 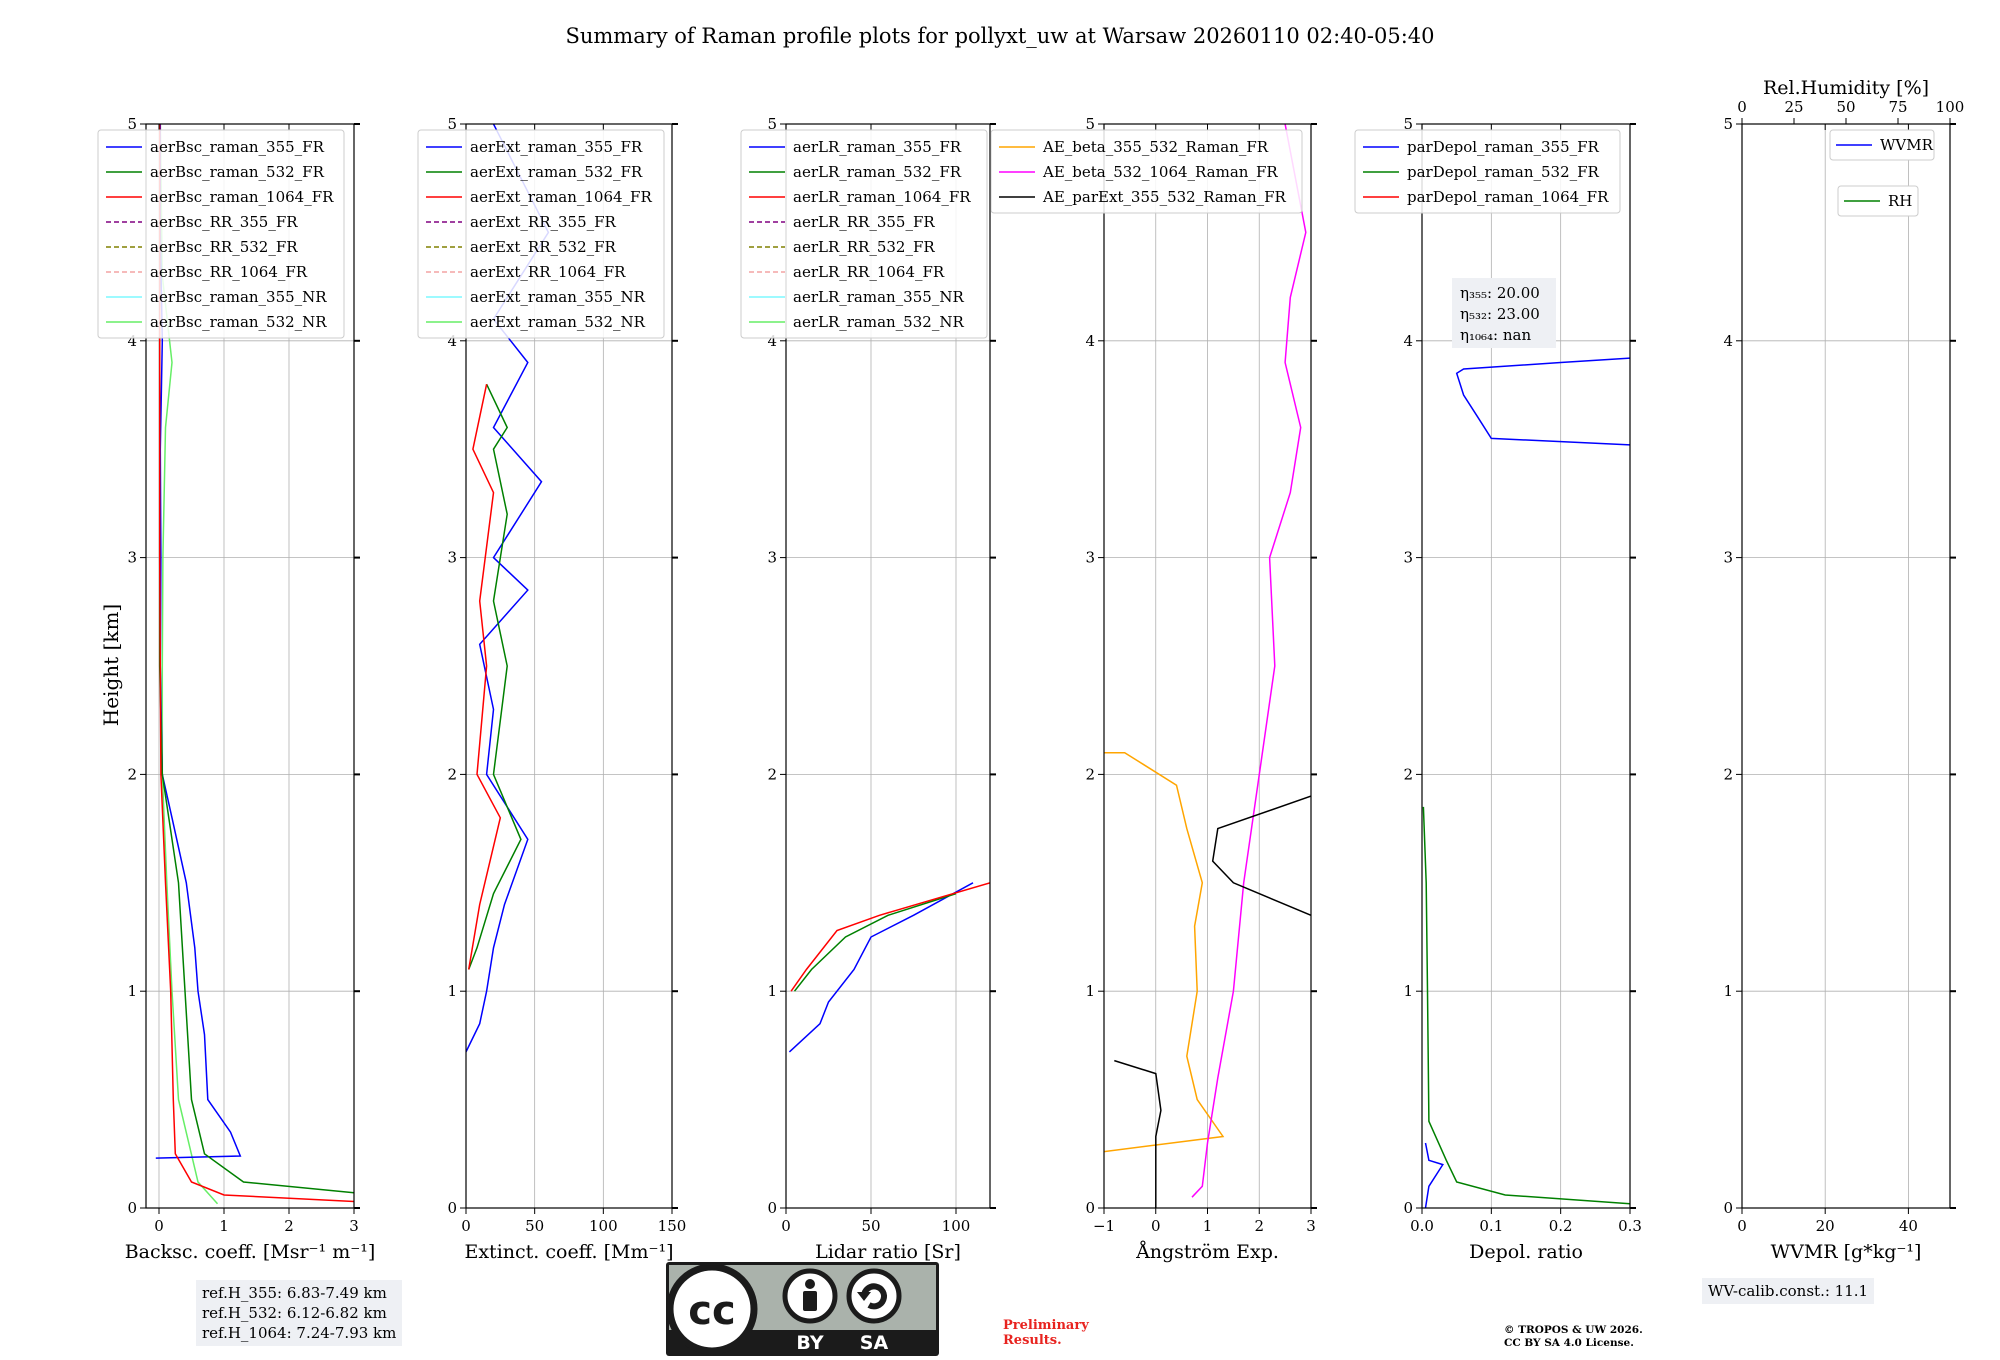 What do you see at coordinates (1900, 201) in the screenshot?
I see `legend-entry: RH` at bounding box center [1900, 201].